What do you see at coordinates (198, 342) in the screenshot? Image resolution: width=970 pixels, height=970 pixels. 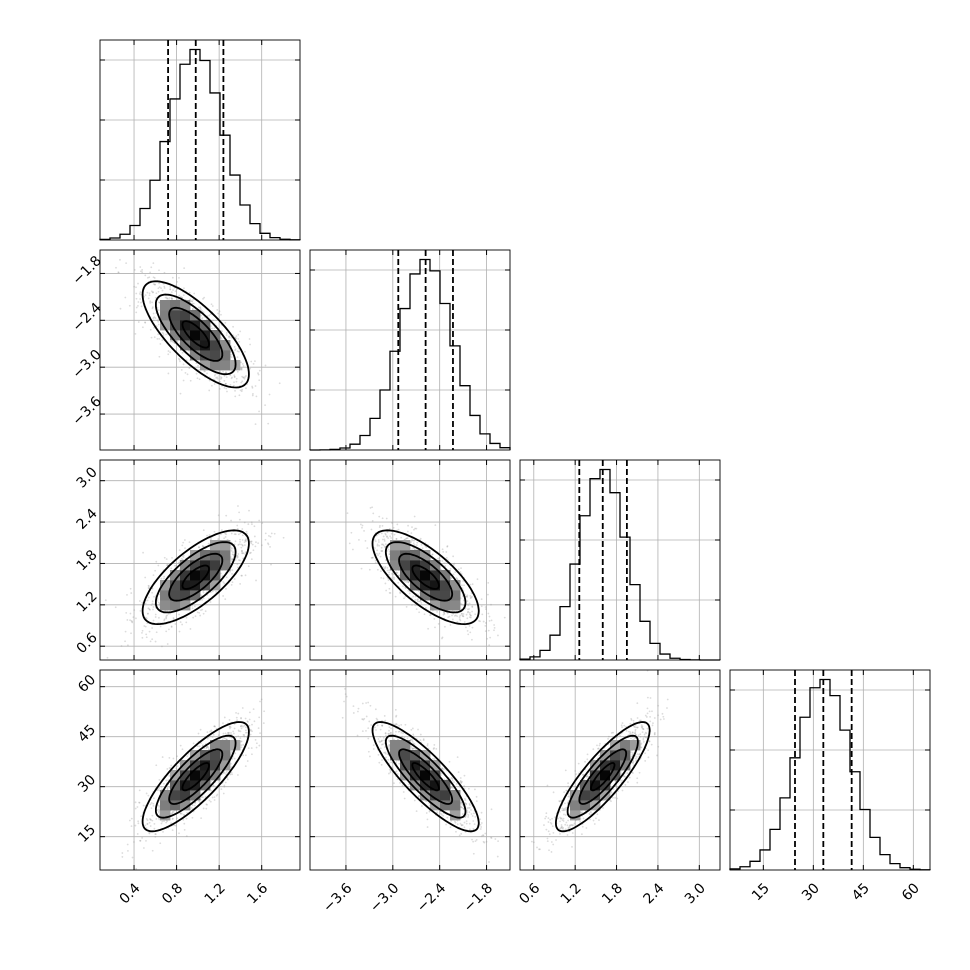 I see `density-content` at bounding box center [198, 342].